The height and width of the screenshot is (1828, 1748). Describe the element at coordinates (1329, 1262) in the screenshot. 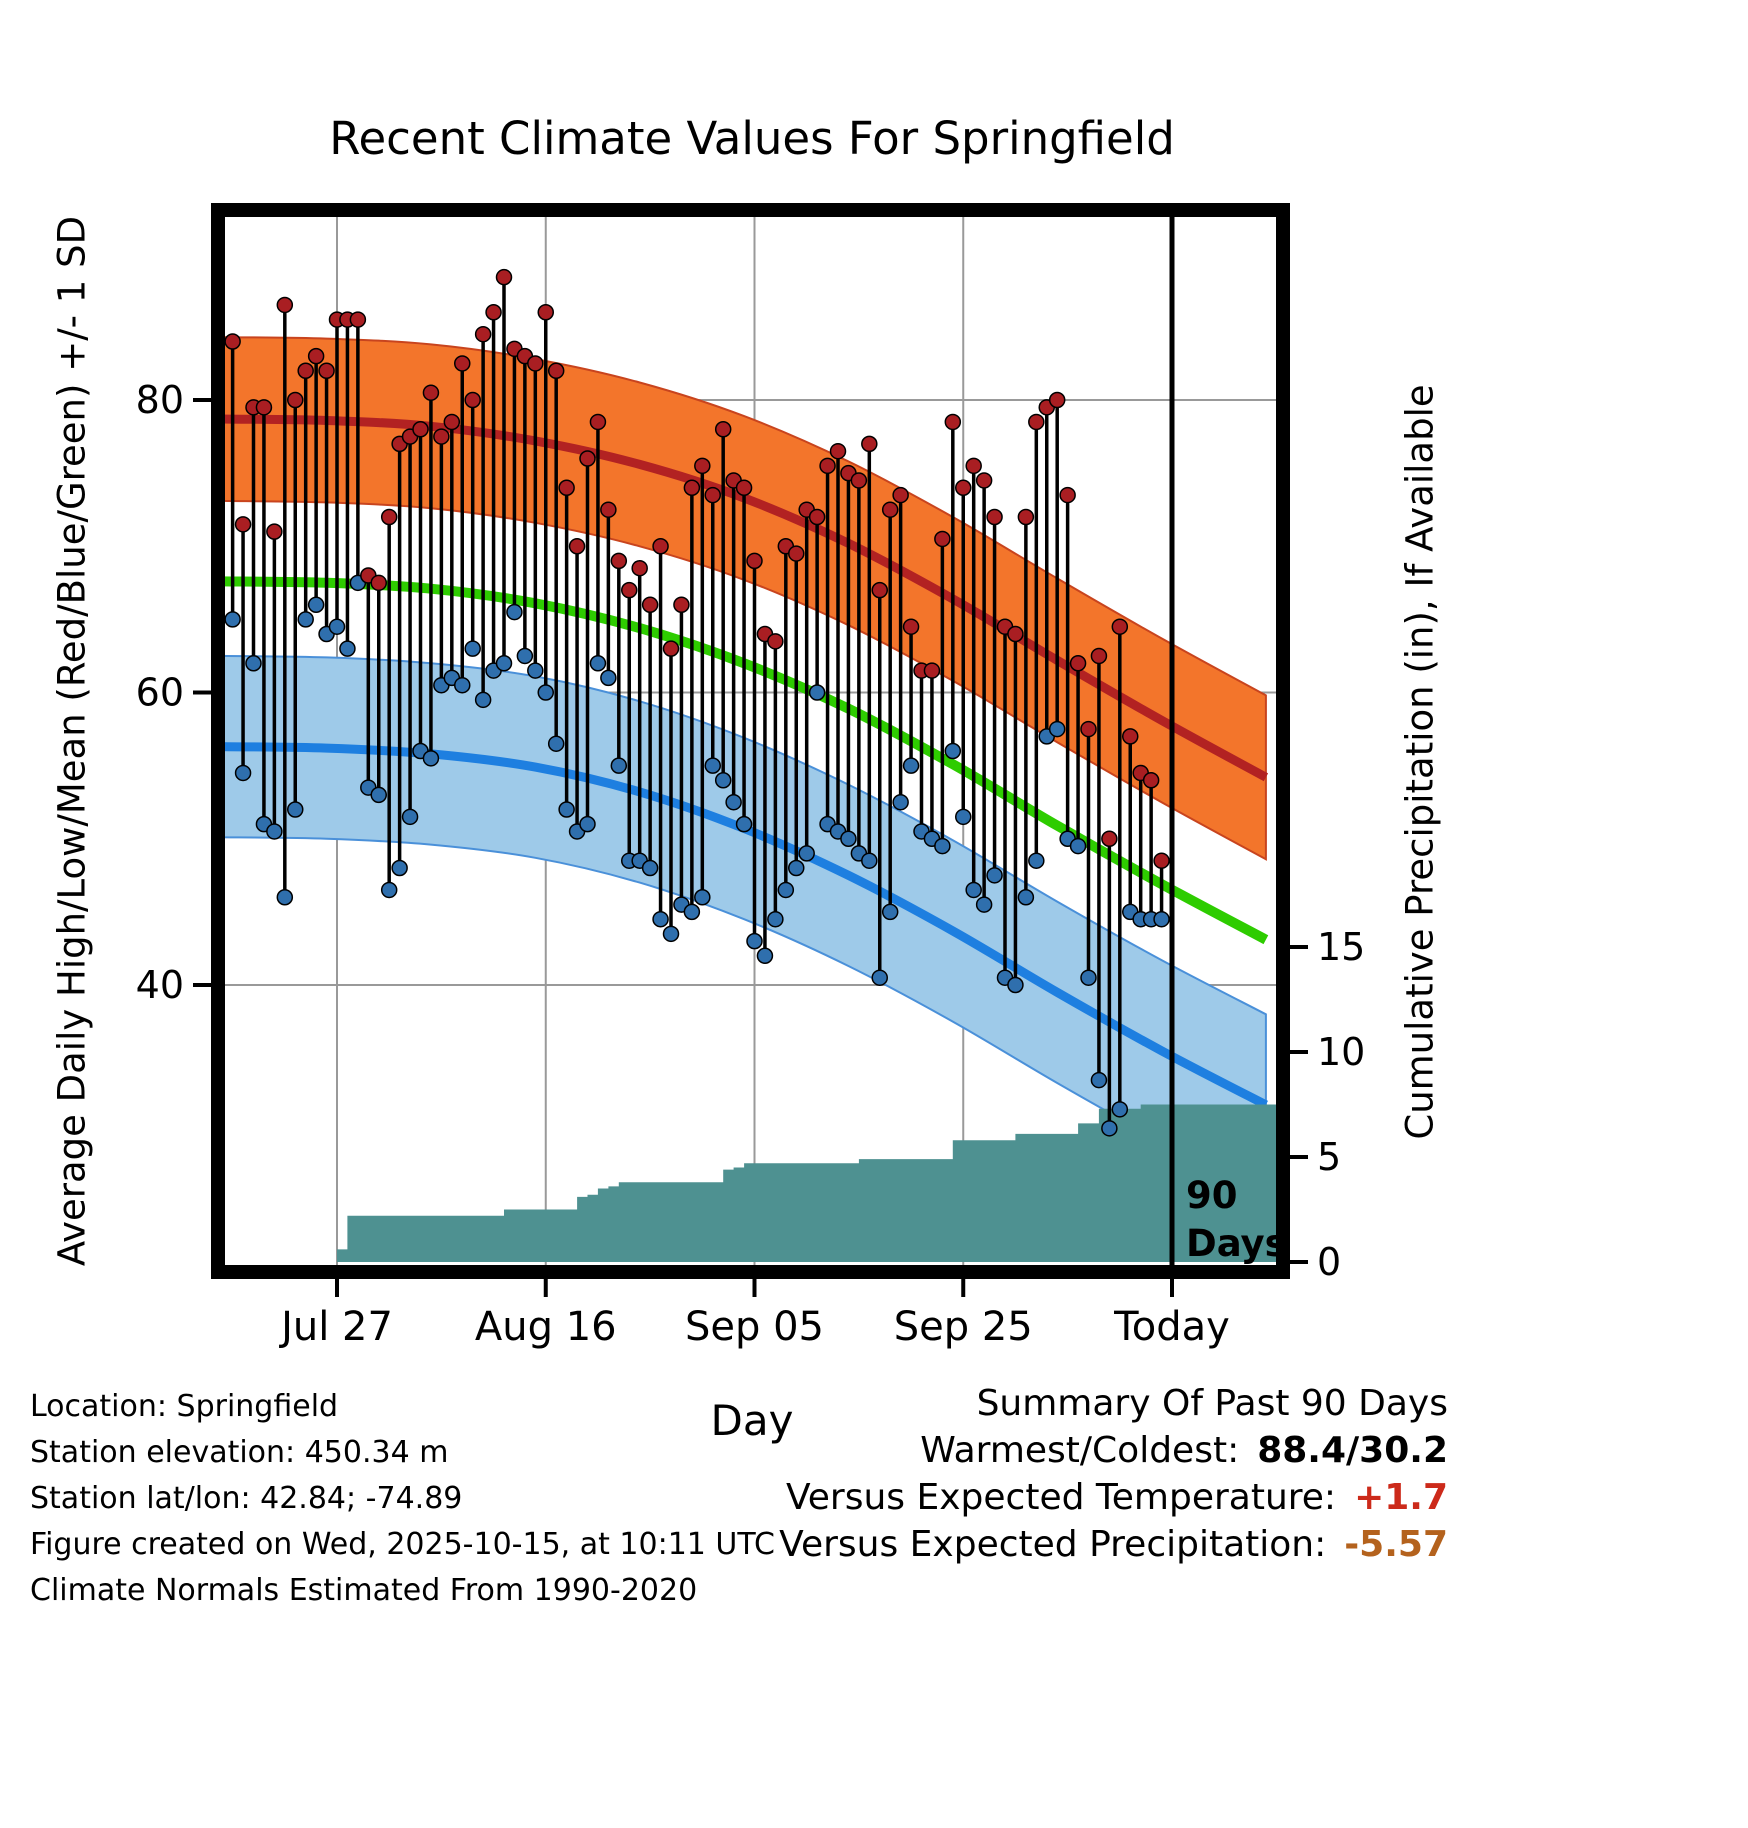

I see `right-tick-label: 0` at that location.